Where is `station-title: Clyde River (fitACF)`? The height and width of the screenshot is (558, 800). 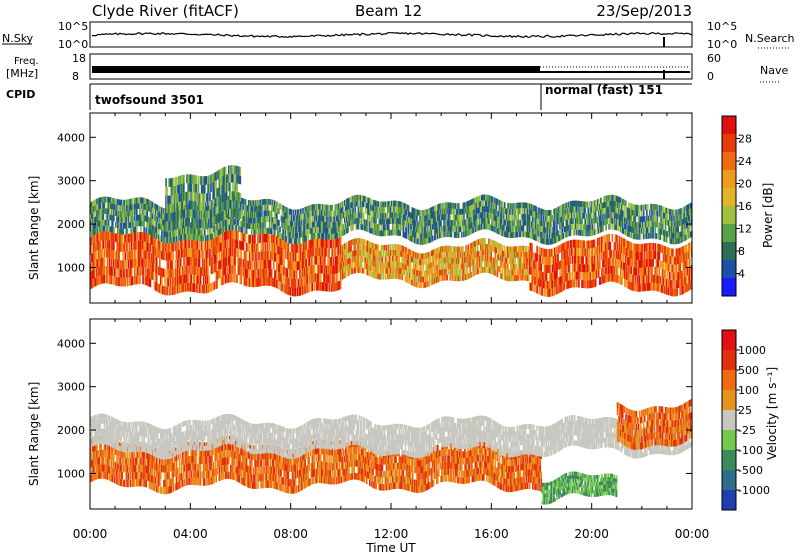
station-title: Clyde River (fitACF) is located at coordinates (165, 11).